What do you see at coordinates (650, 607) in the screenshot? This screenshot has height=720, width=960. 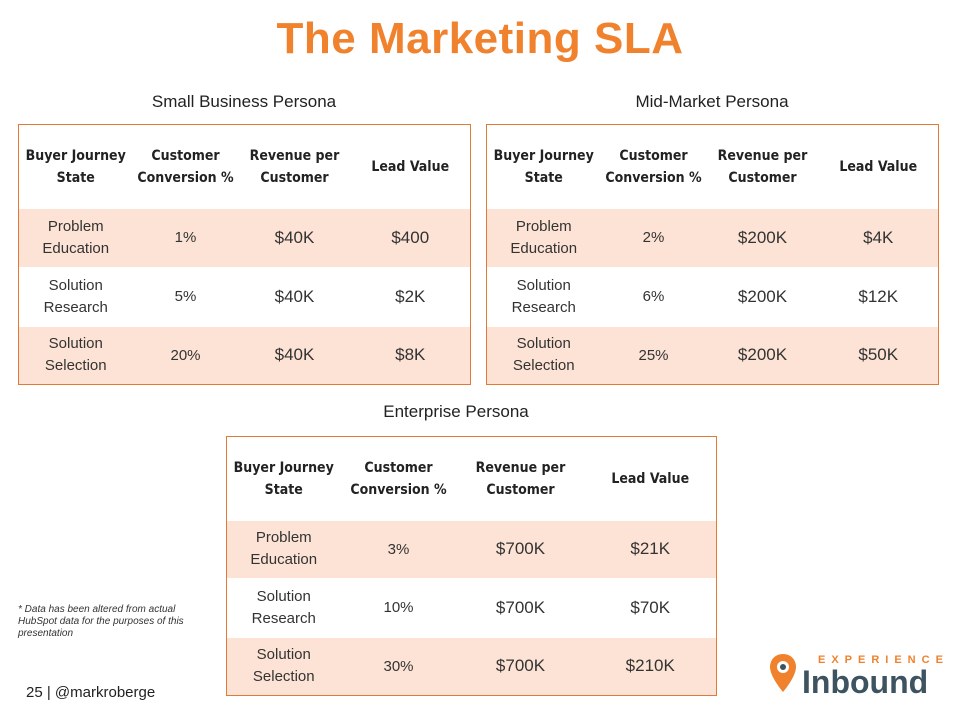 I see `lead-value-cell: $70K` at bounding box center [650, 607].